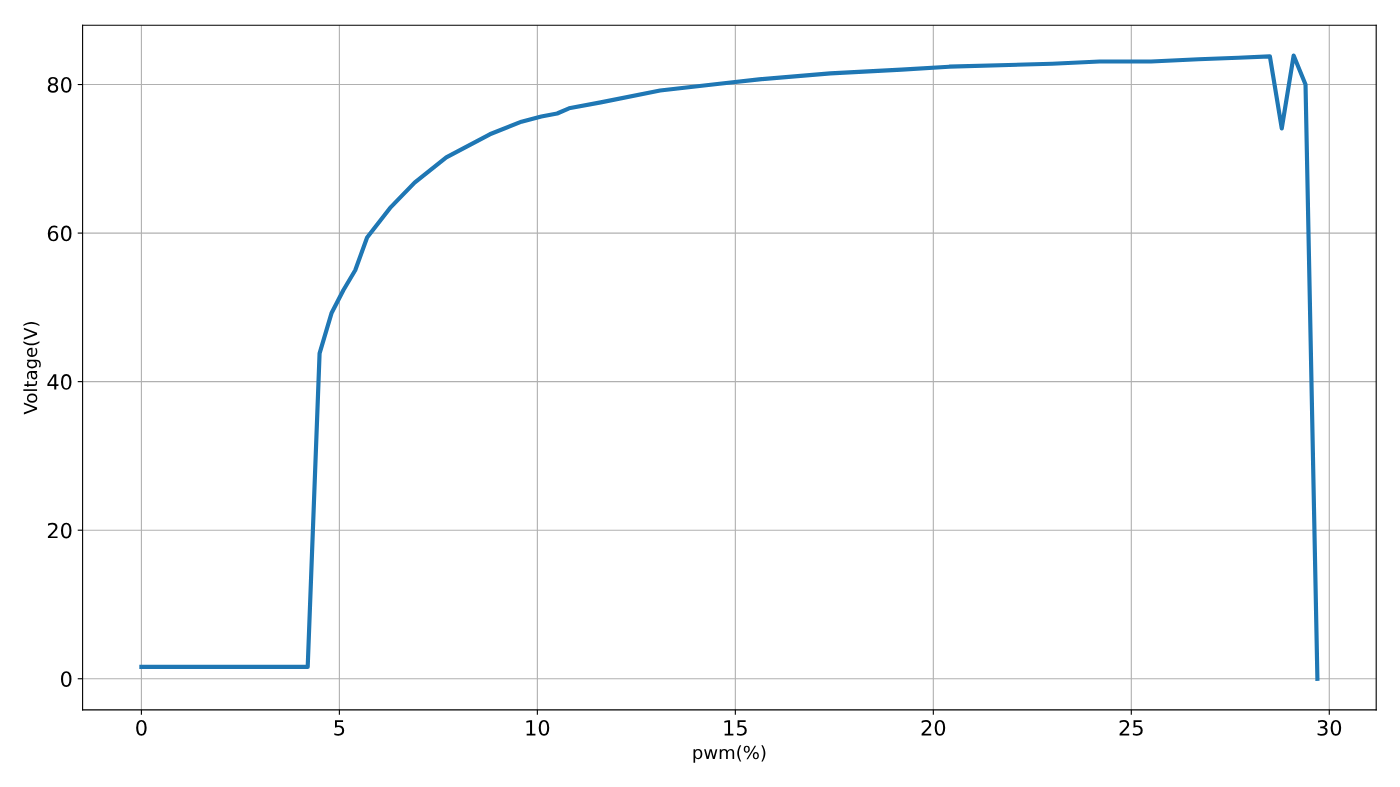  Describe the element at coordinates (538, 727) in the screenshot. I see `x-tick-label: 10` at that location.